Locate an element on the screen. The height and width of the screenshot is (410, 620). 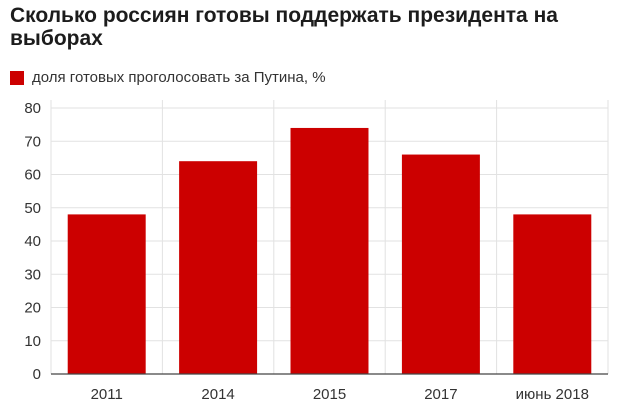
y-tick-label: 0 is located at coordinates (37, 374).